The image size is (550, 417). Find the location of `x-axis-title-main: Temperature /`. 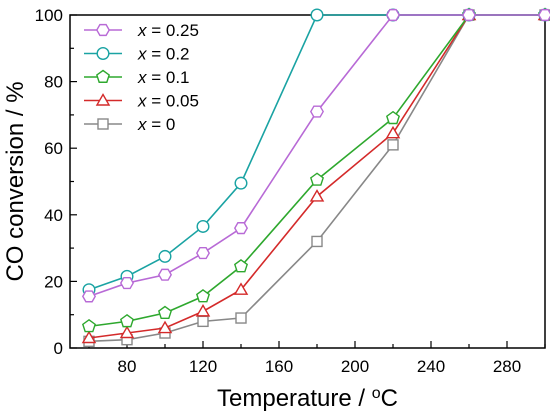

x-axis-title-main: Temperature / is located at coordinates (294, 398).